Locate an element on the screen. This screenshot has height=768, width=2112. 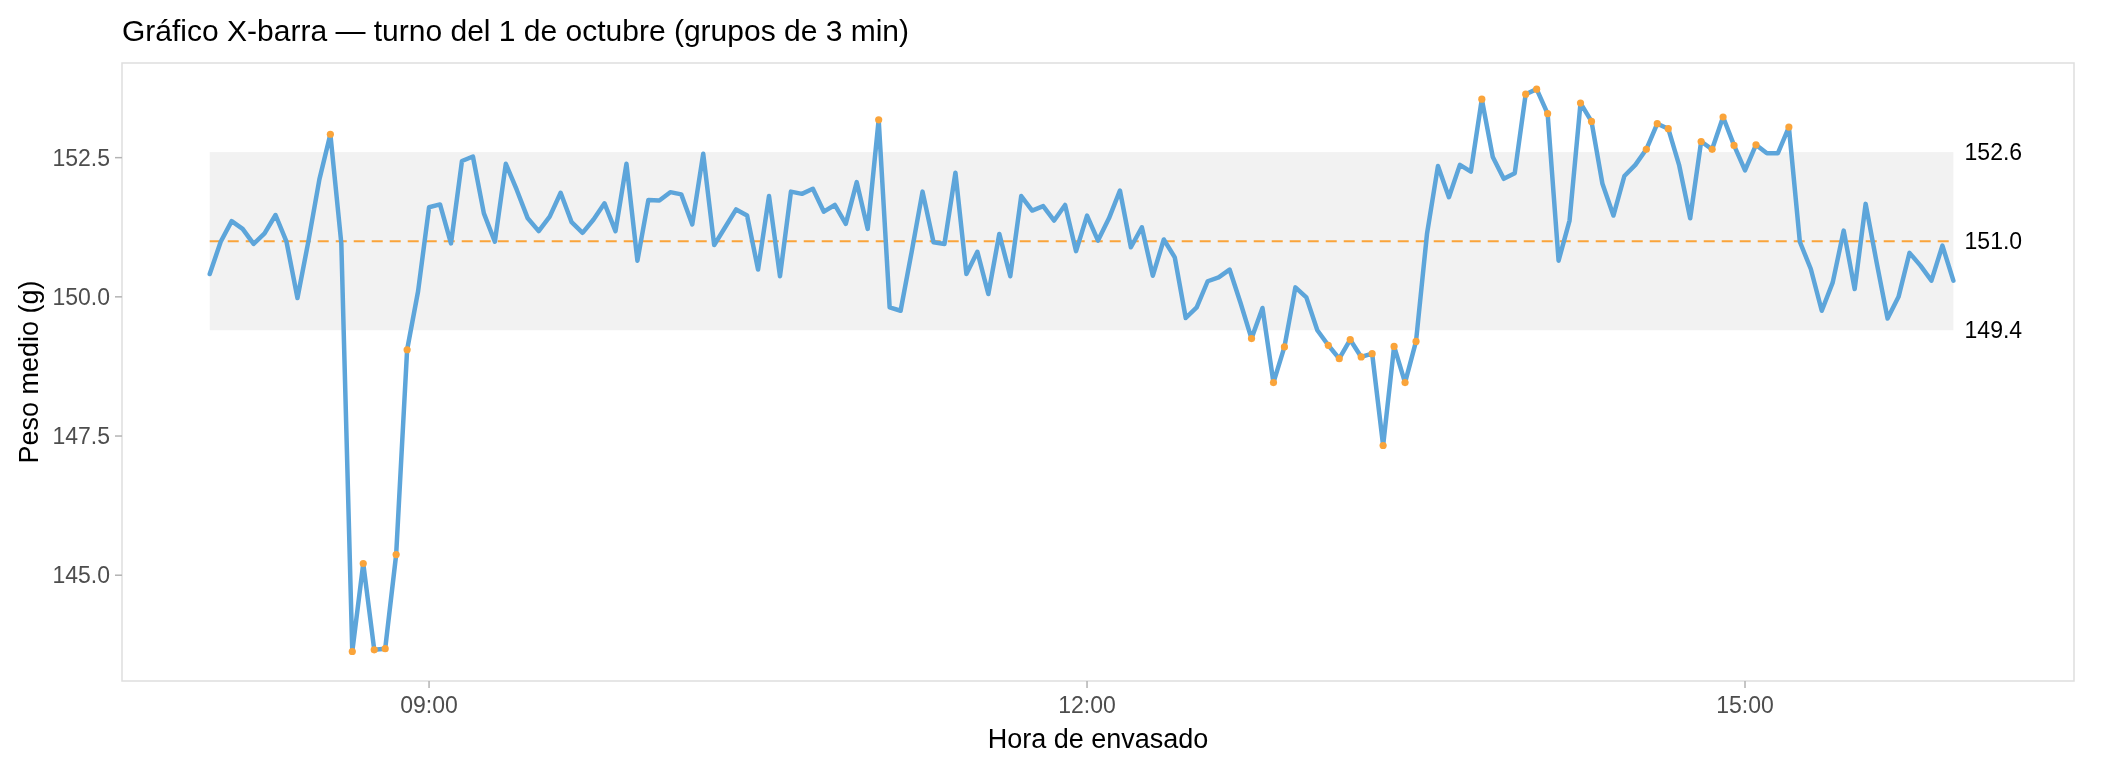
x-tick-label: 09:00 is located at coordinates (429, 705).